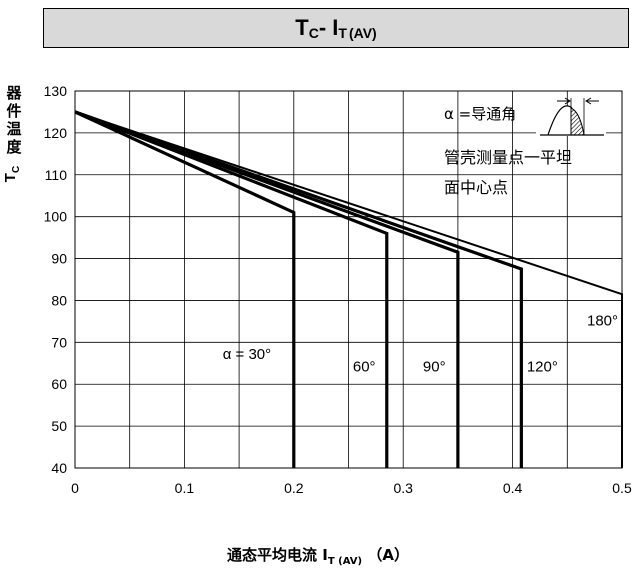 The width and height of the screenshot is (636, 575). Describe the element at coordinates (328, 27) in the screenshot. I see `title-sep: - I` at that location.